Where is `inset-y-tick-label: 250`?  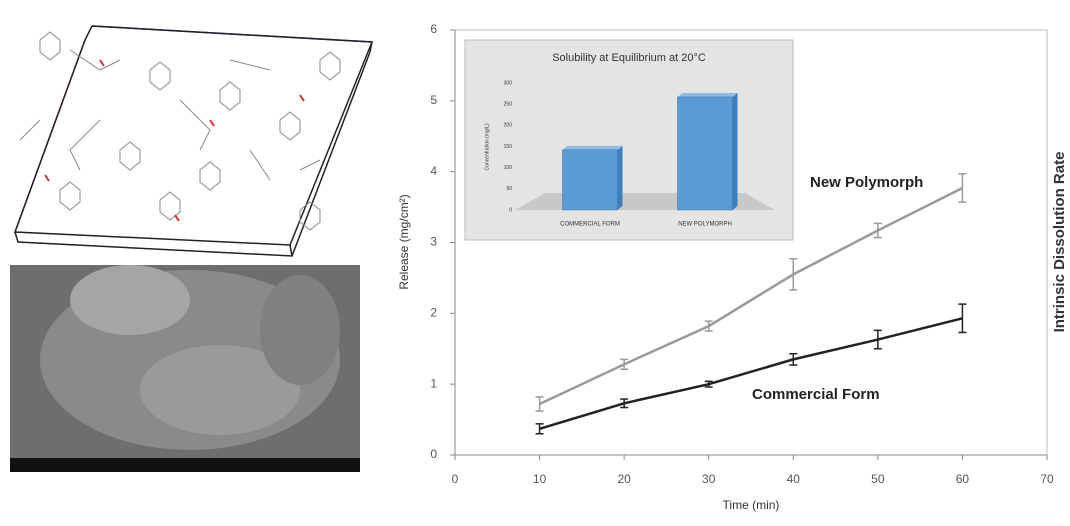 inset-y-tick-label: 250 is located at coordinates (508, 104).